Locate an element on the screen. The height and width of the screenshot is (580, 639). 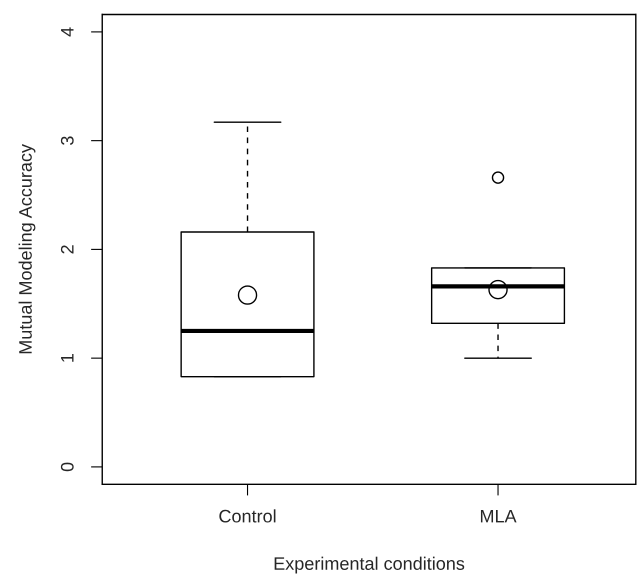
y-tick-label: 1 is located at coordinates (67, 358).